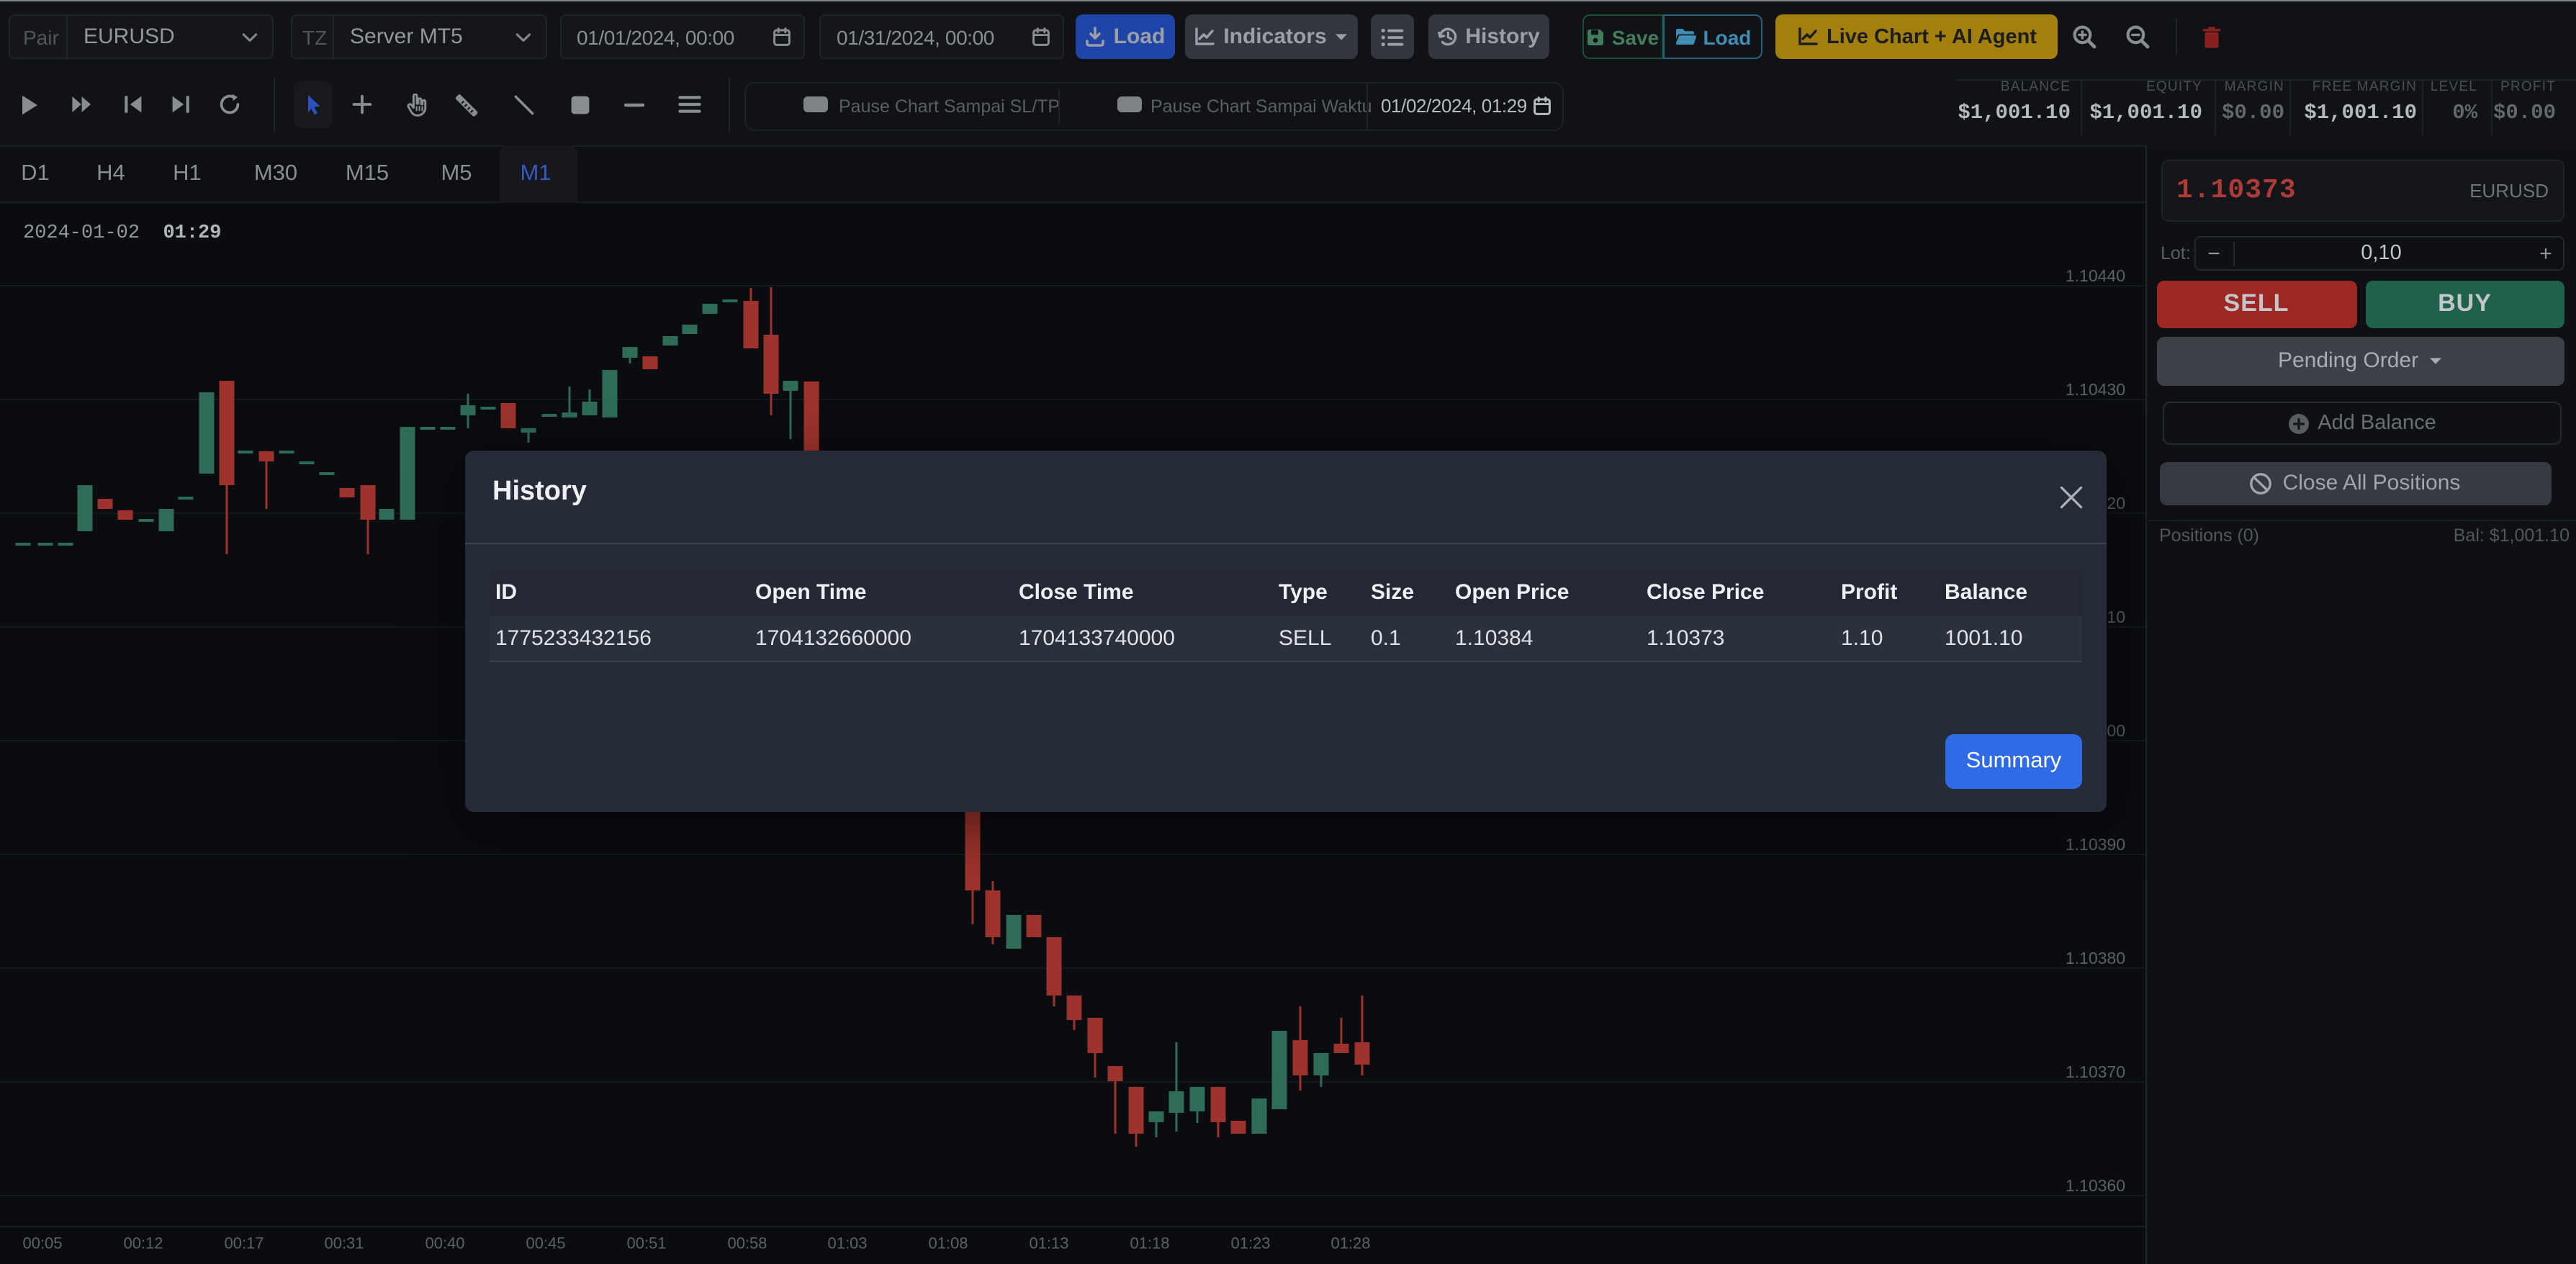 The width and height of the screenshot is (2576, 1264). Describe the element at coordinates (2095, 1186) in the screenshot. I see `svg-text: 1.10360` at that location.